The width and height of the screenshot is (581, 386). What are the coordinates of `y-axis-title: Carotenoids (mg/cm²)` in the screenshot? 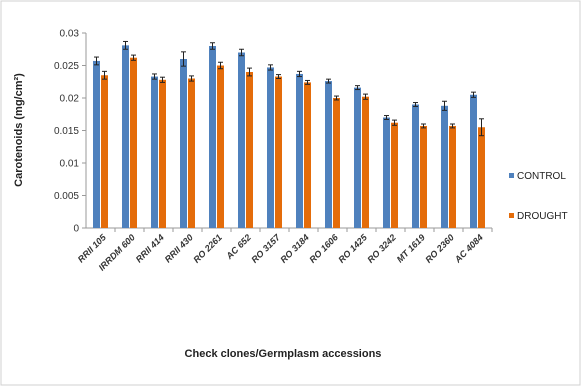 It's located at (19, 130).